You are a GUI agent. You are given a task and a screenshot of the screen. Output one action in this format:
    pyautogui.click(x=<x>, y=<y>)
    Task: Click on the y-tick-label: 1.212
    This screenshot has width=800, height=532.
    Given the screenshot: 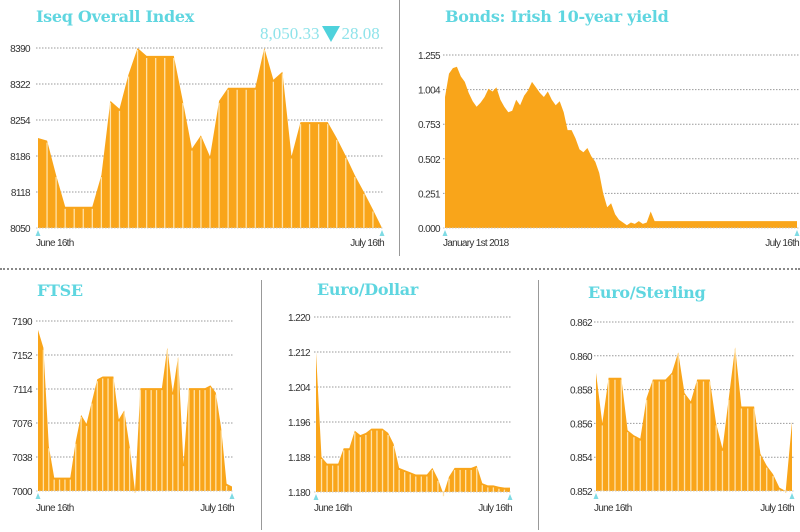 What is the action you would take?
    pyautogui.click(x=299, y=353)
    